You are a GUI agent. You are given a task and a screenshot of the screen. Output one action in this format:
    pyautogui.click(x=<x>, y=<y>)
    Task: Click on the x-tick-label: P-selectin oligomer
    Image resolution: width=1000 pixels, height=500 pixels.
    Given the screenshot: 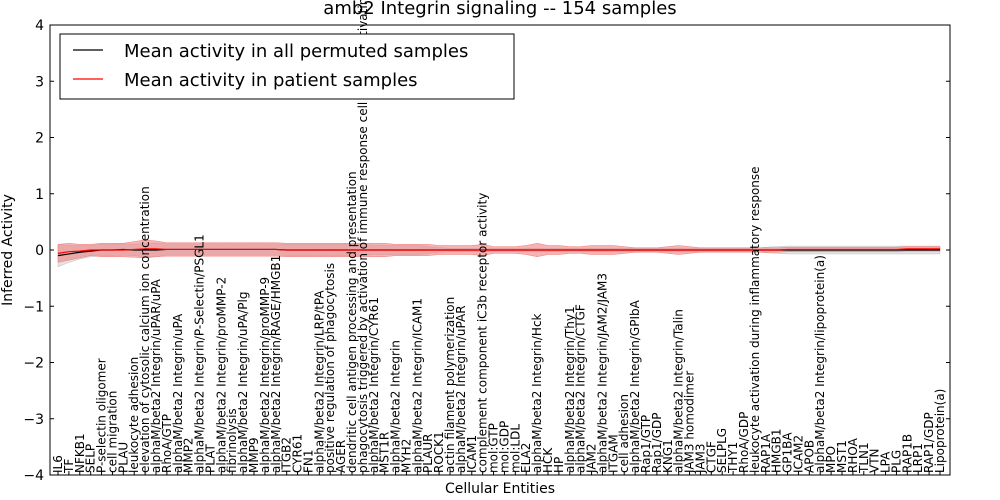 What is the action you would take?
    pyautogui.click(x=102, y=415)
    